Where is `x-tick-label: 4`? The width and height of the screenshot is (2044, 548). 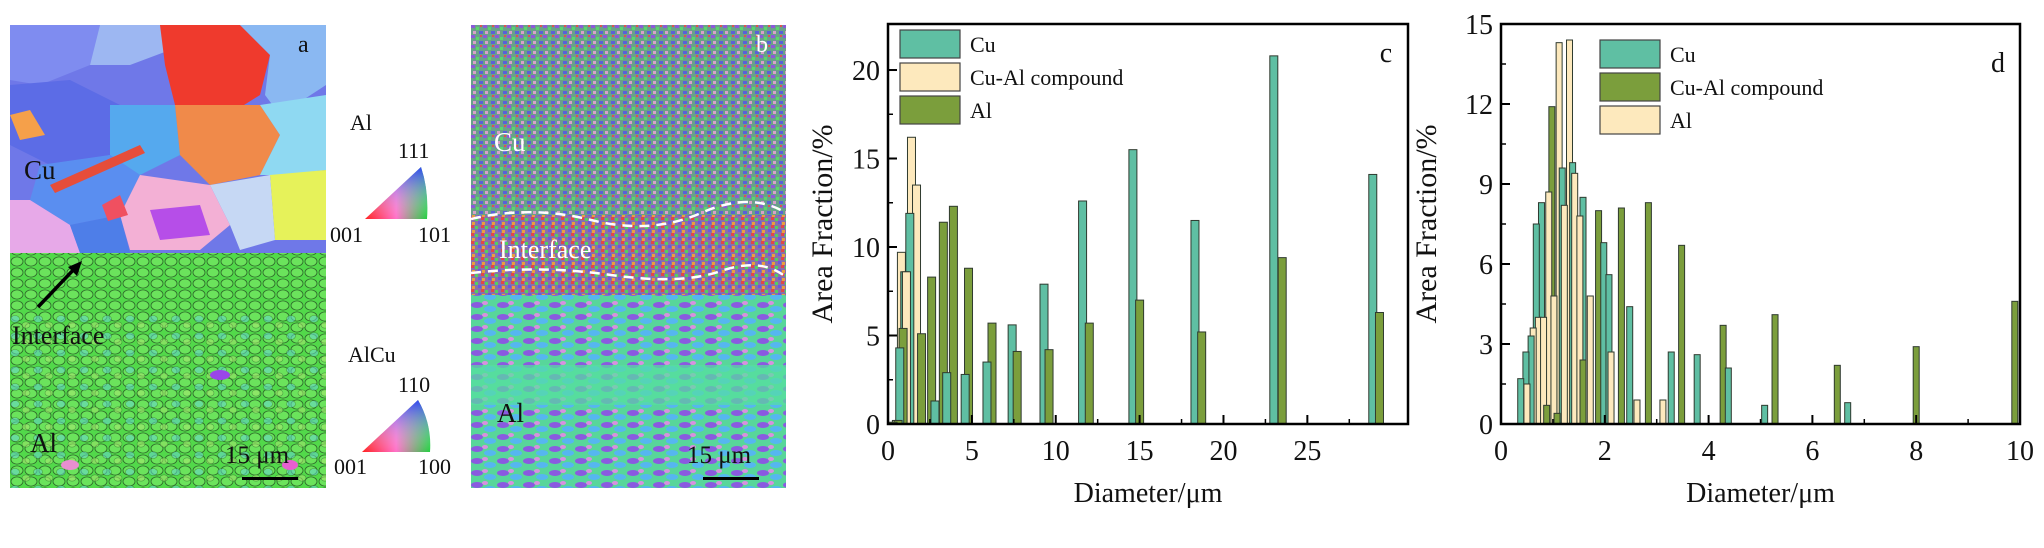 x-tick-label: 4 is located at coordinates (1709, 451).